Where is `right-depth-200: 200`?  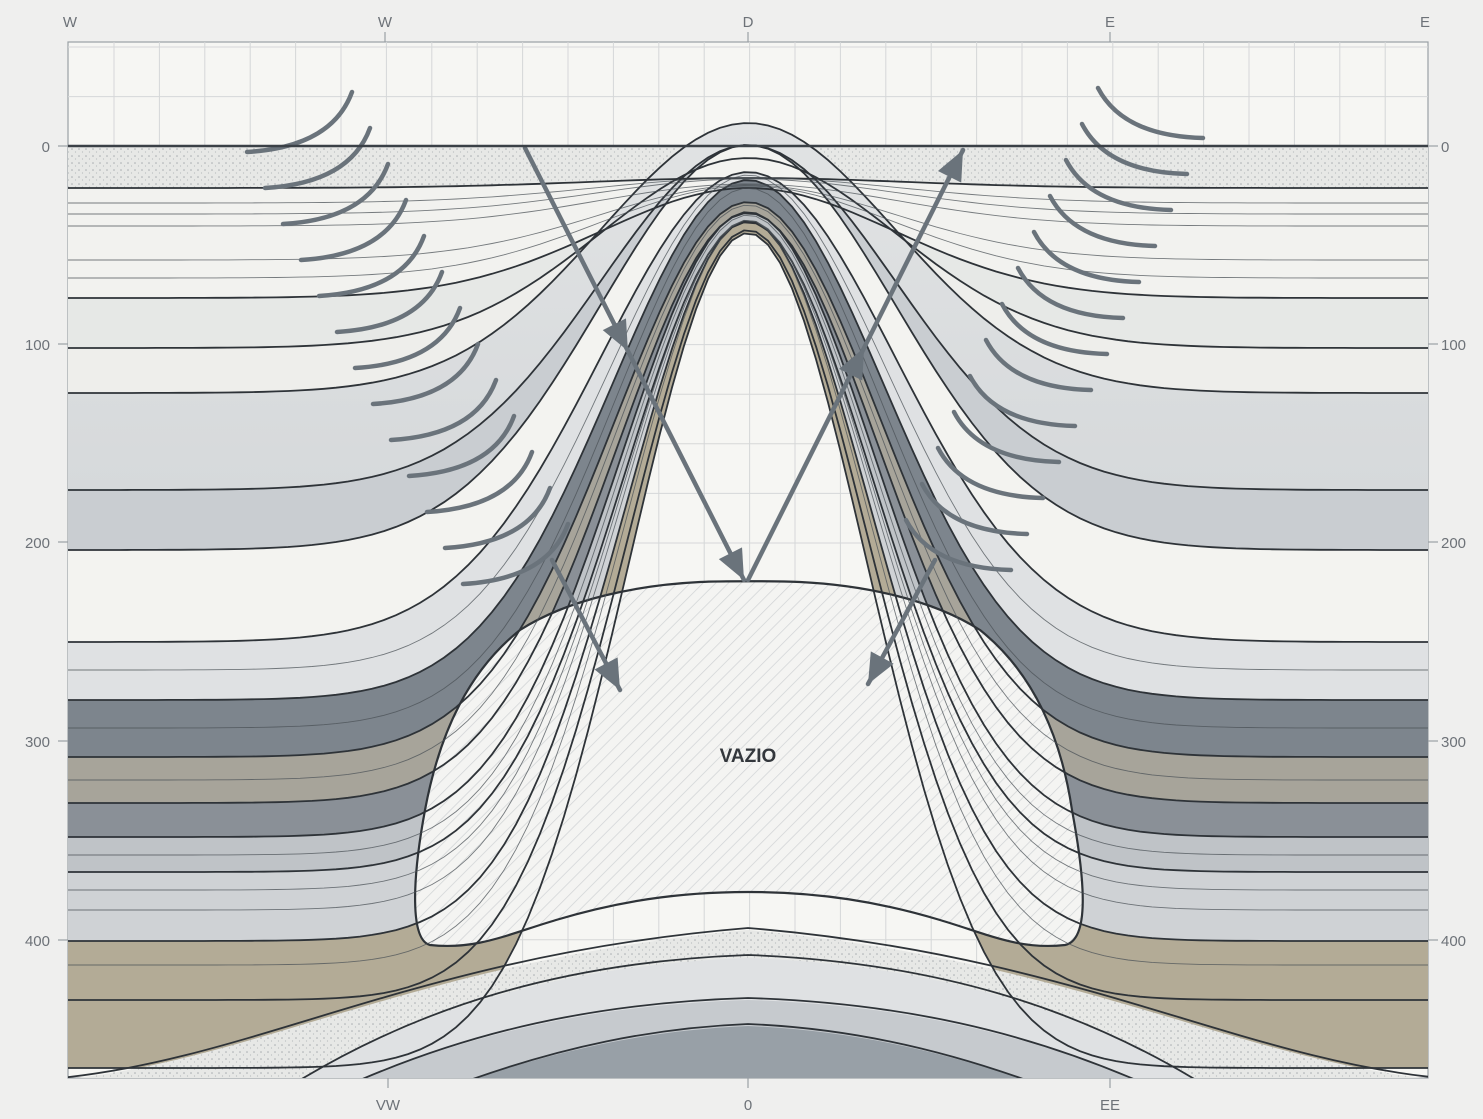
right-depth-200: 200 is located at coordinates (1453, 543).